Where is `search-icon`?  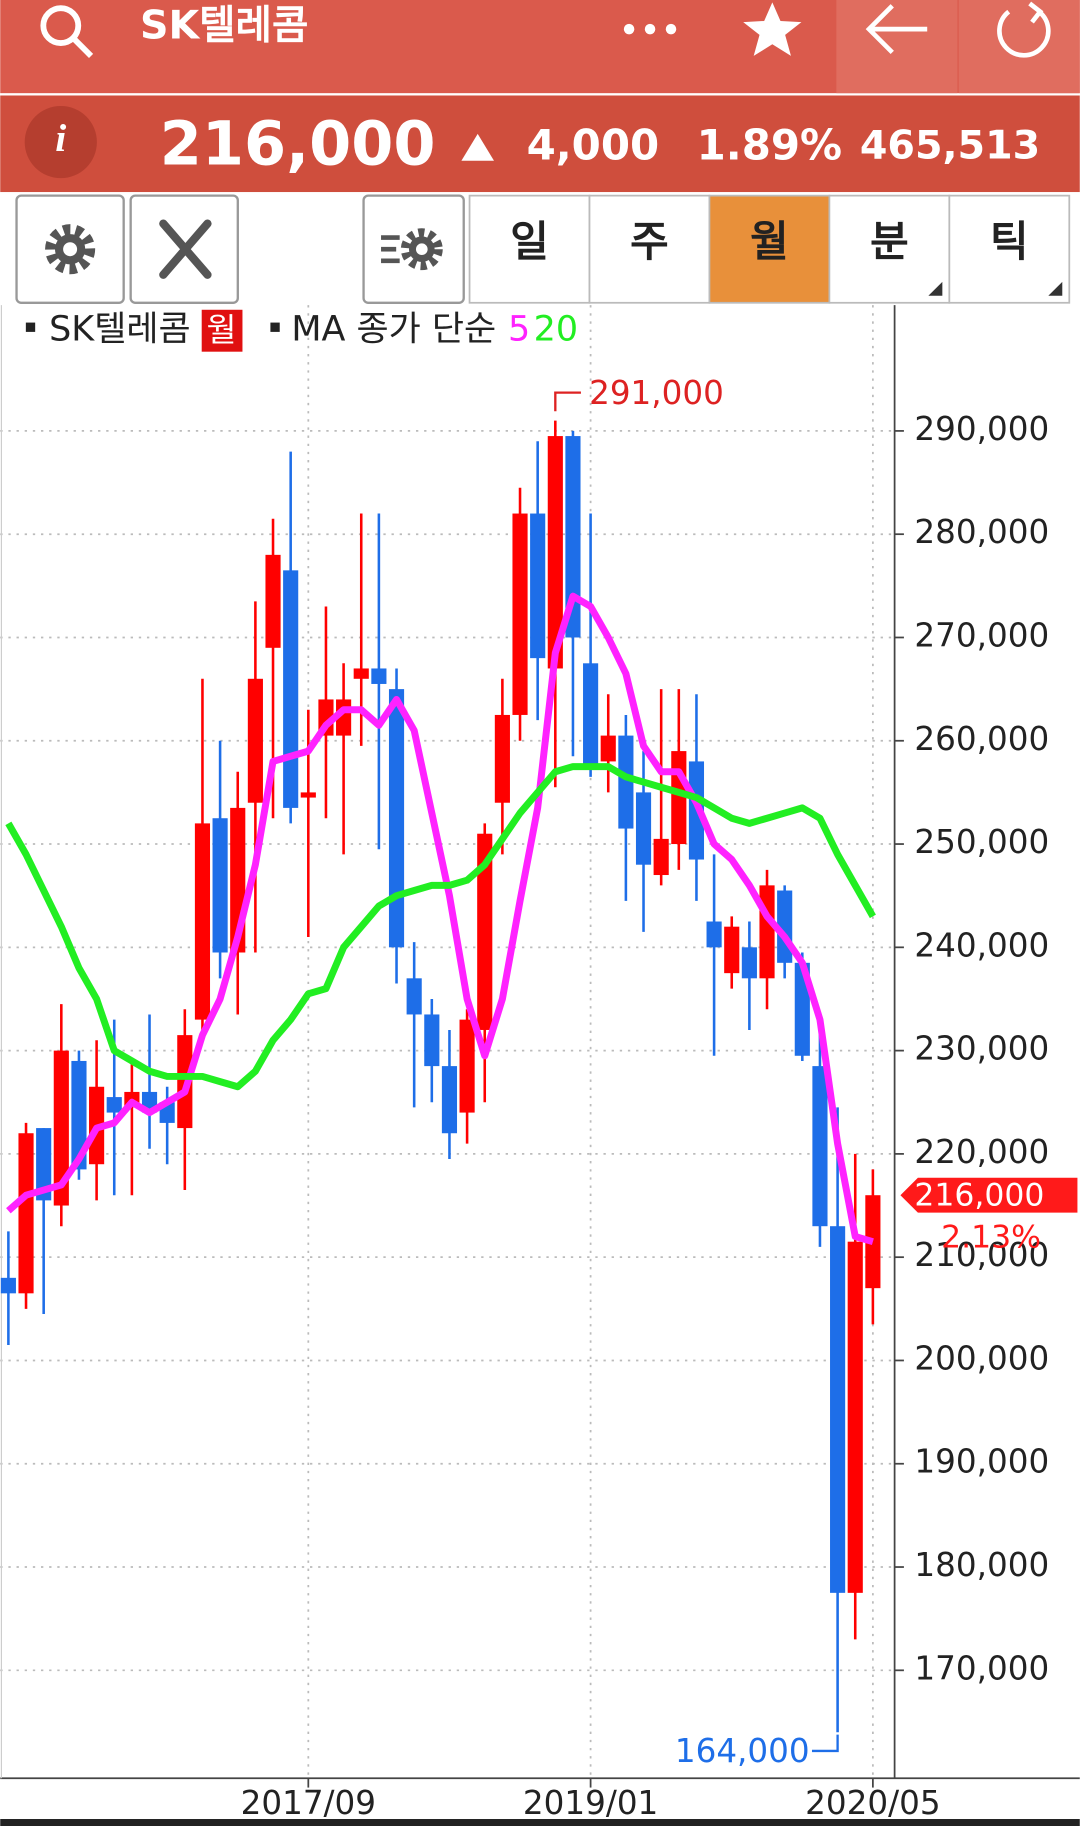
search-icon is located at coordinates (67, 31).